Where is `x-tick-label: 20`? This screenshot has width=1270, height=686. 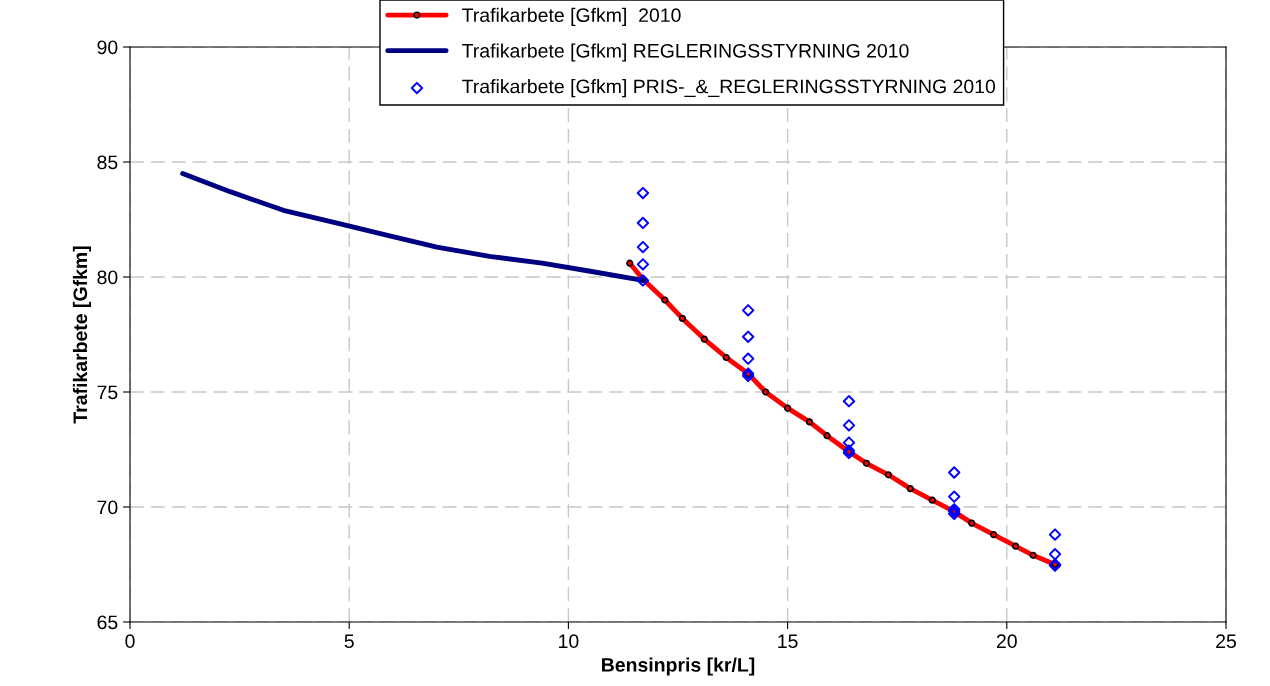
x-tick-label: 20 is located at coordinates (1006, 641).